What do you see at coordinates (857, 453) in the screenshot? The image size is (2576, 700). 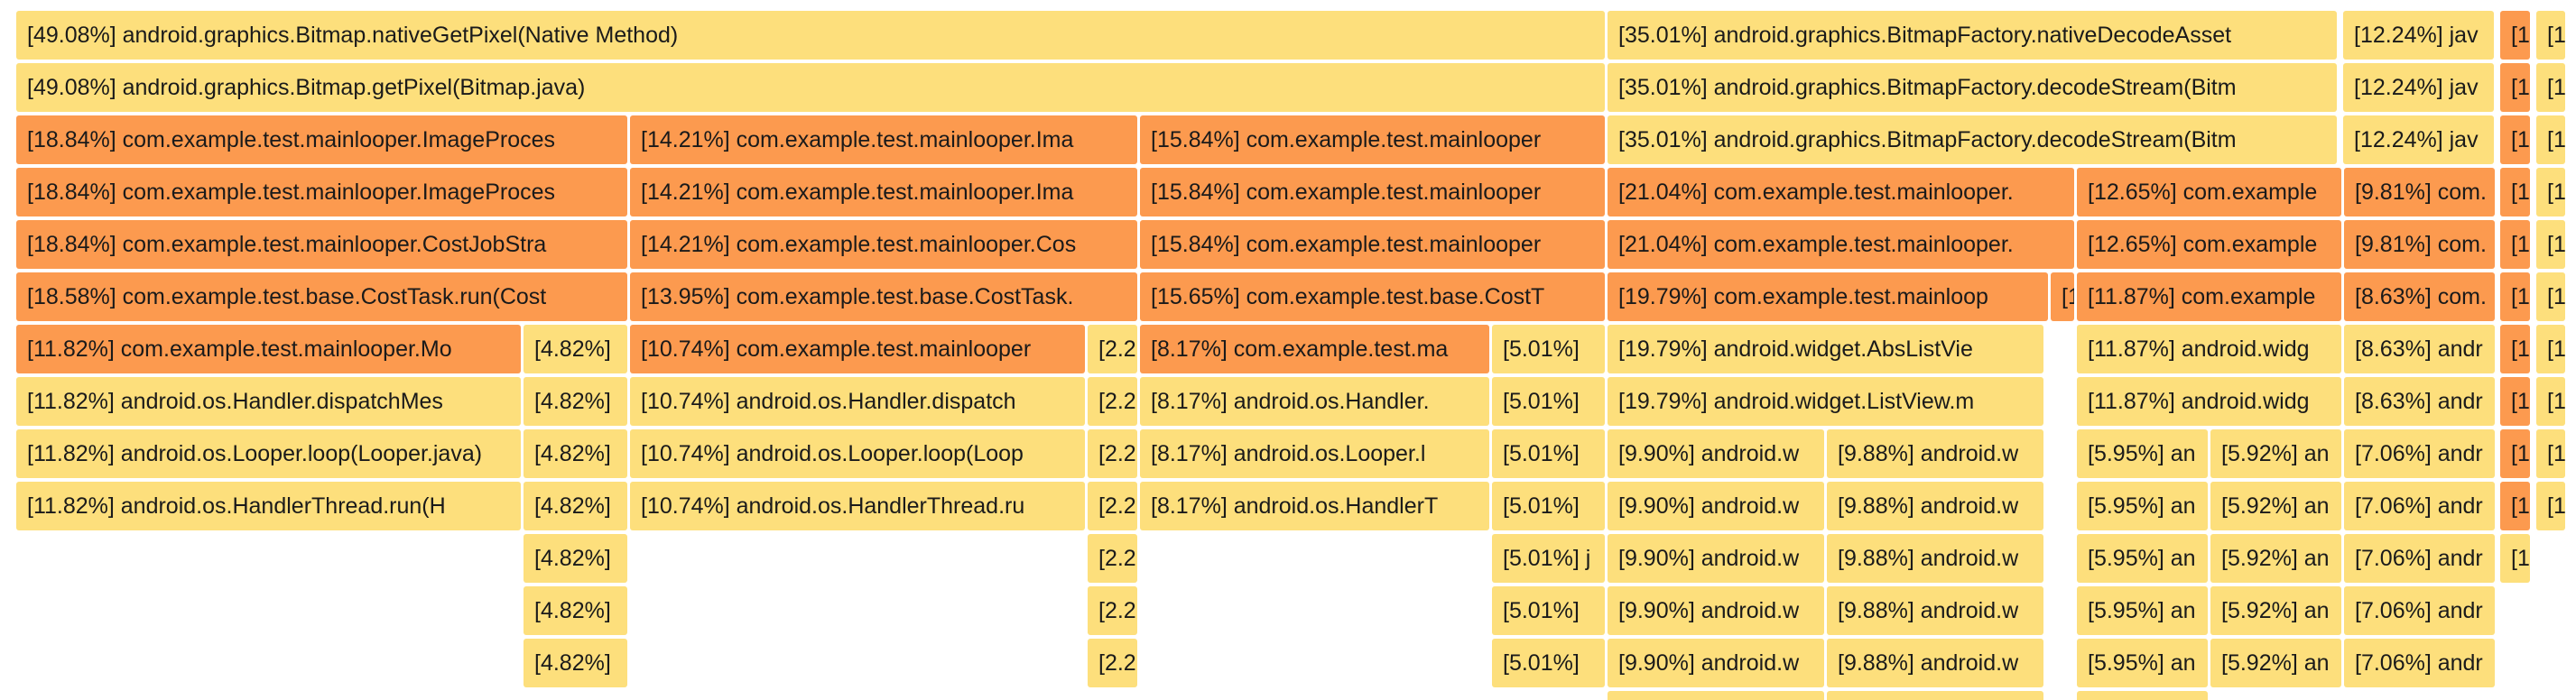 I see `stack-frame: [10.74%] android.os.Looper.loop(Loop` at bounding box center [857, 453].